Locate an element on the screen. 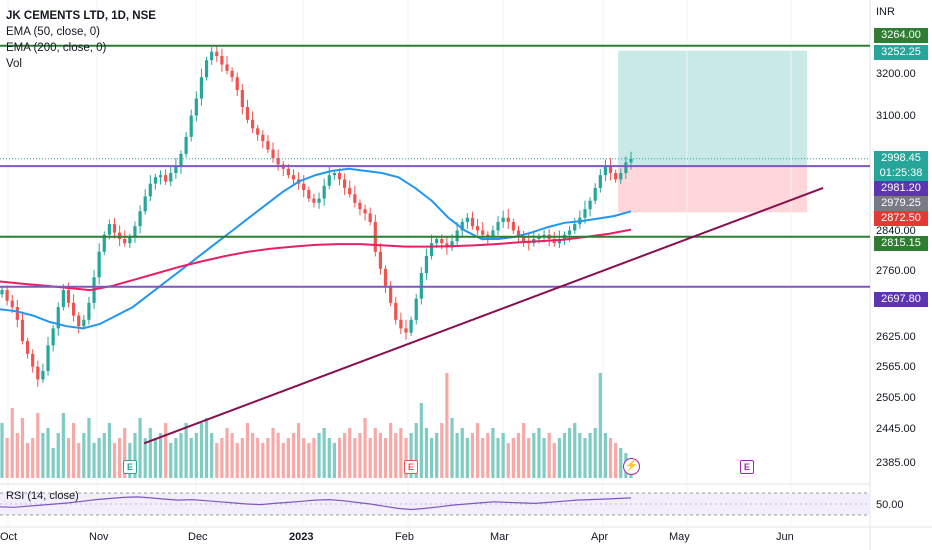 The height and width of the screenshot is (550, 932). dividend-bolt-icon: ⚡ is located at coordinates (631, 466).